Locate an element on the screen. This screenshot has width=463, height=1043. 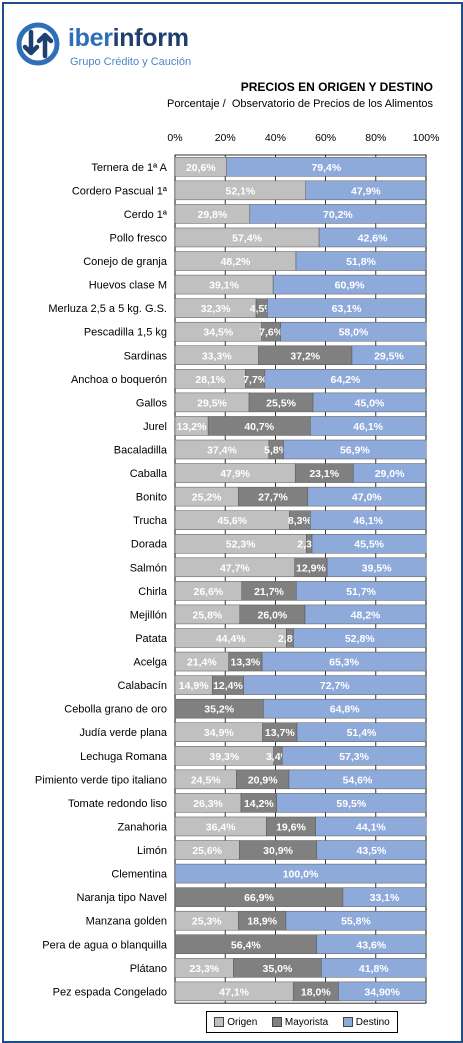
data-label-mayorista: 37,2% is located at coordinates (305, 356).